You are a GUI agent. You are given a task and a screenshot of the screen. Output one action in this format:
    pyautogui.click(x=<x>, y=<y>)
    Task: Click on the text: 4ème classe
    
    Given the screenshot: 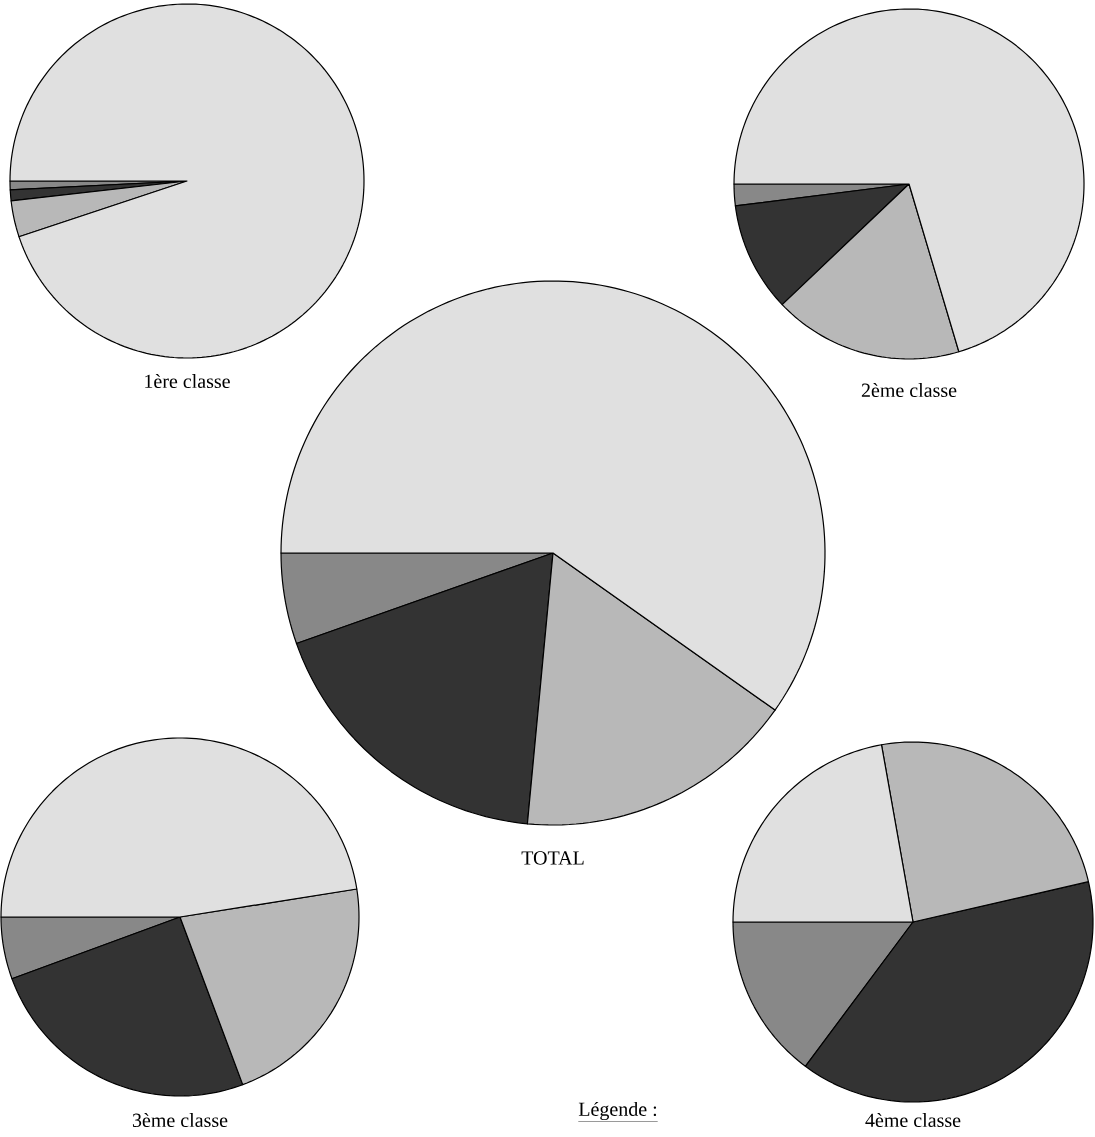 What is the action you would take?
    pyautogui.click(x=913, y=1120)
    